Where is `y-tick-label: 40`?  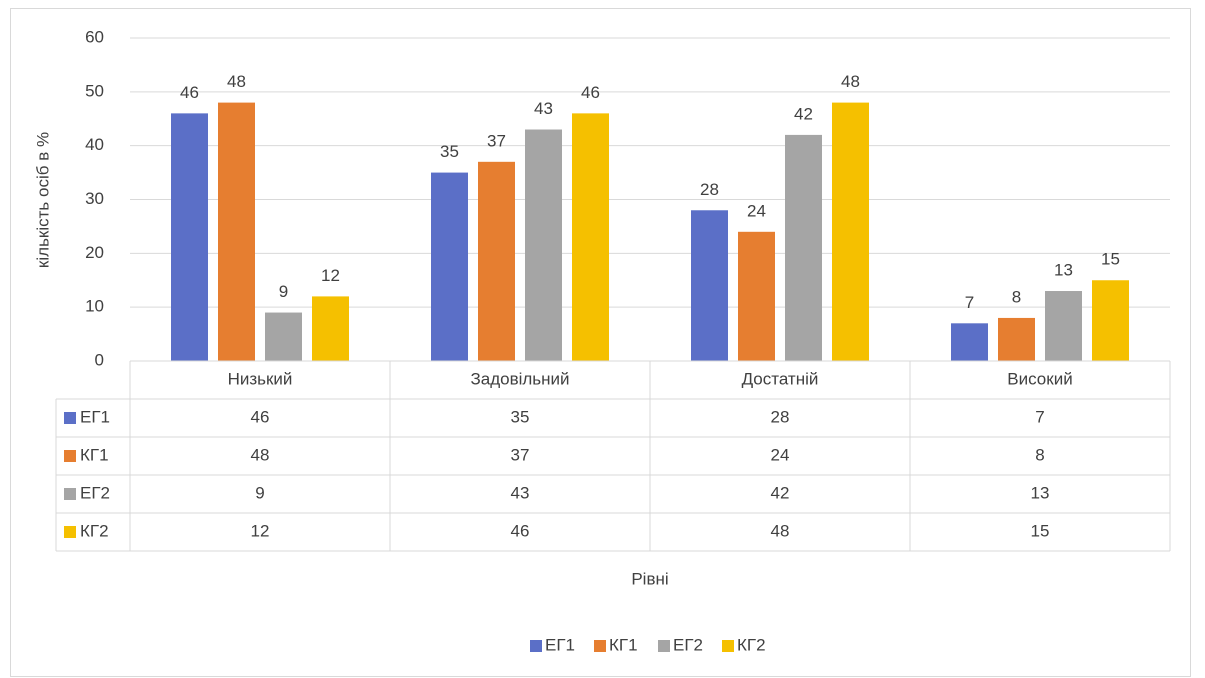
y-tick-label: 40 is located at coordinates (94, 144).